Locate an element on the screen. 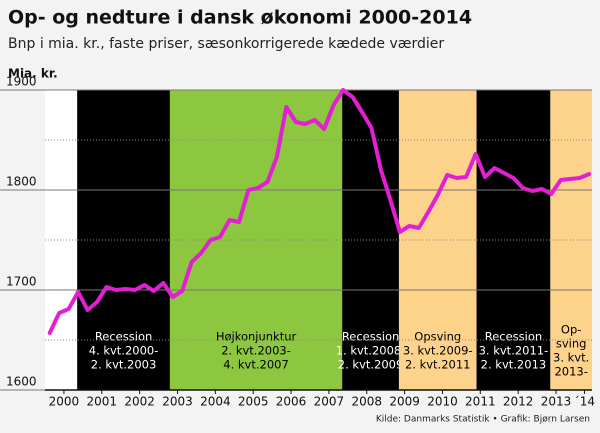 The width and height of the screenshot is (600, 433). y-tick-label: 1800 is located at coordinates (21, 182).